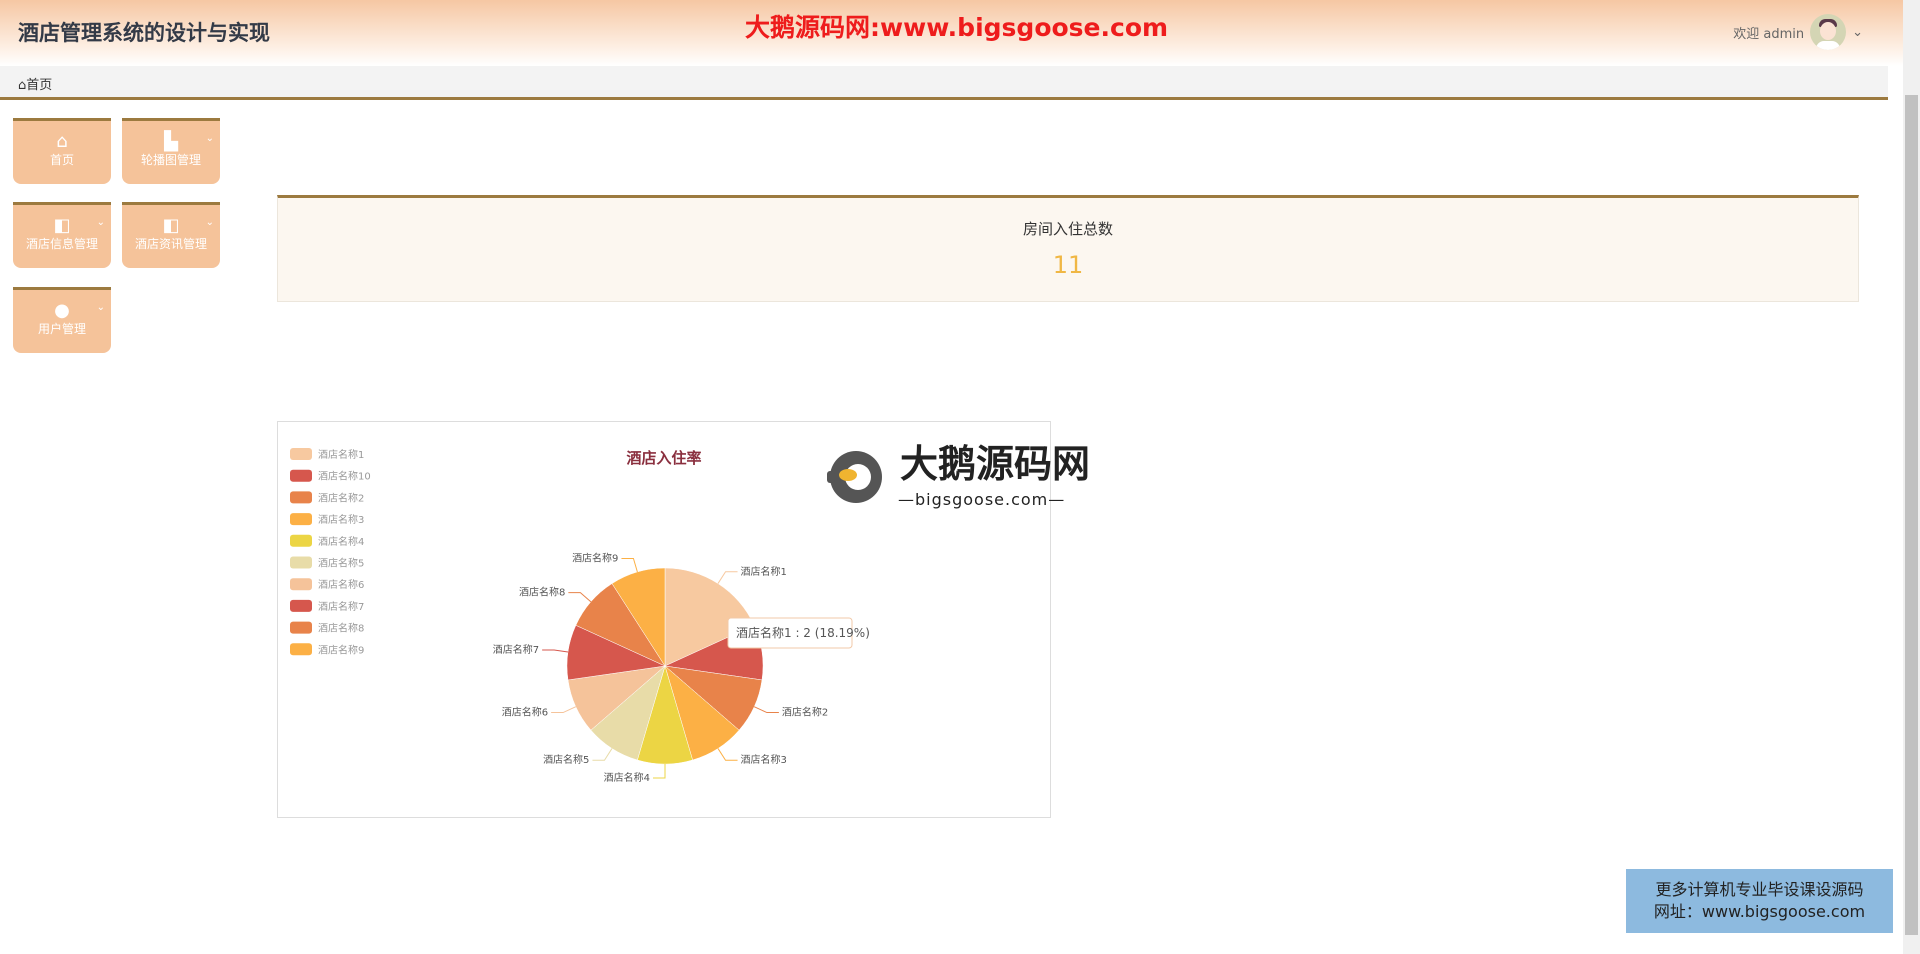  Describe the element at coordinates (638, 617) in the screenshot. I see `pie-slice` at that location.